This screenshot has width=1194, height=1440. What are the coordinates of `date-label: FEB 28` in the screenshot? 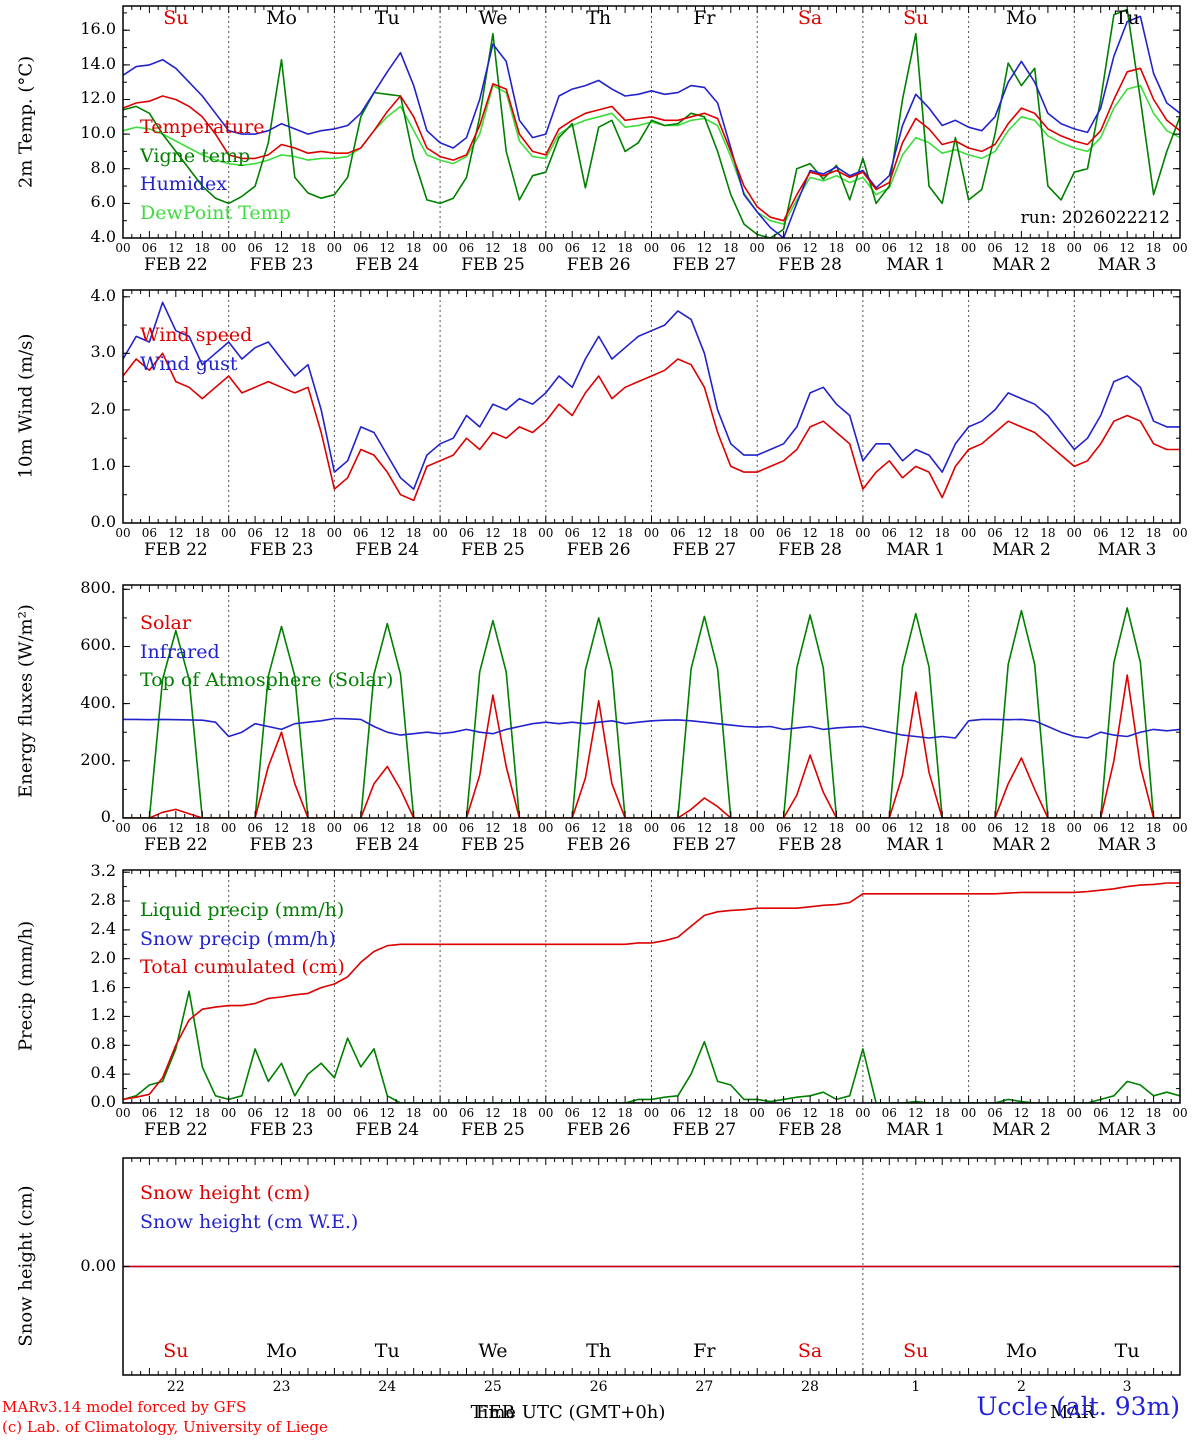 It's located at (810, 265).